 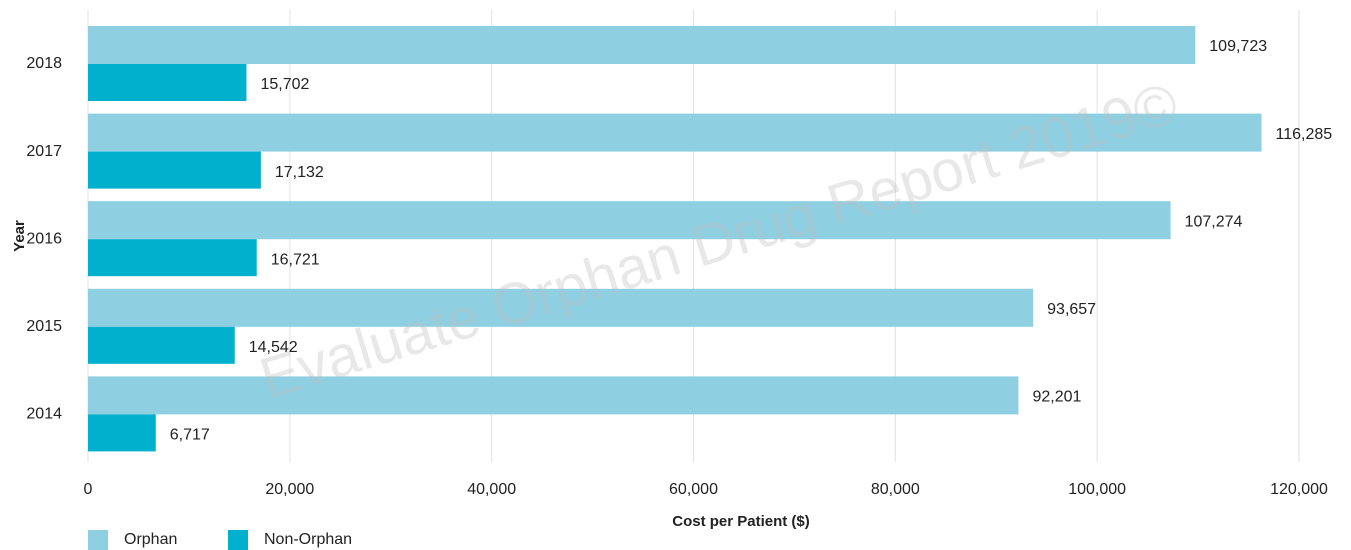 I want to click on legend-label: Orphan, so click(x=150, y=539).